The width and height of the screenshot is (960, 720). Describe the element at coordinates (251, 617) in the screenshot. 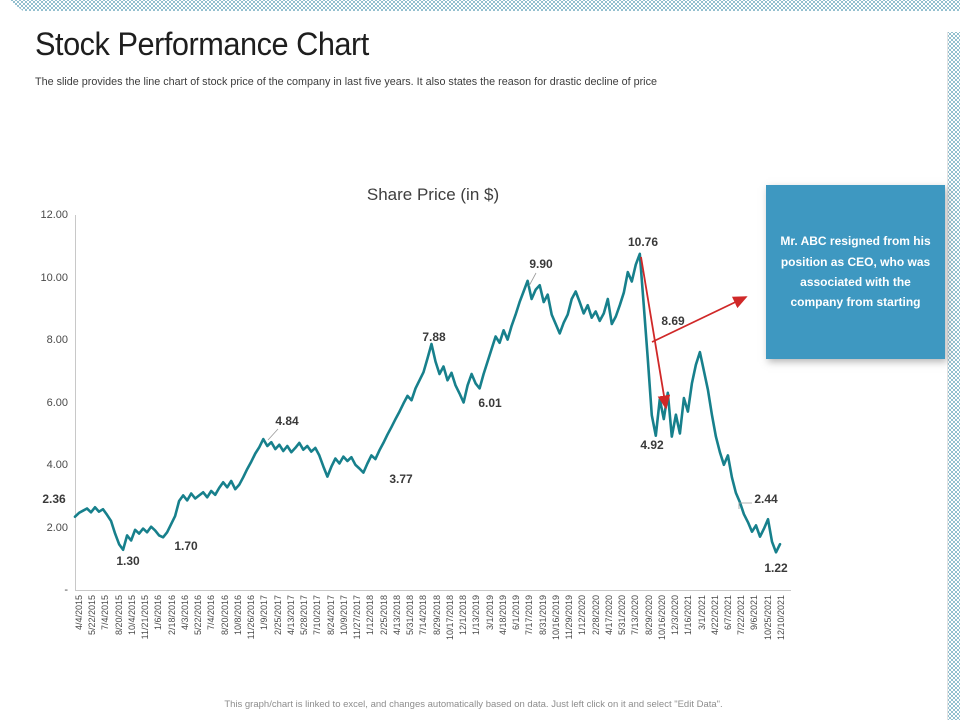

I see `x-tick-label: 11/26/2016` at that location.